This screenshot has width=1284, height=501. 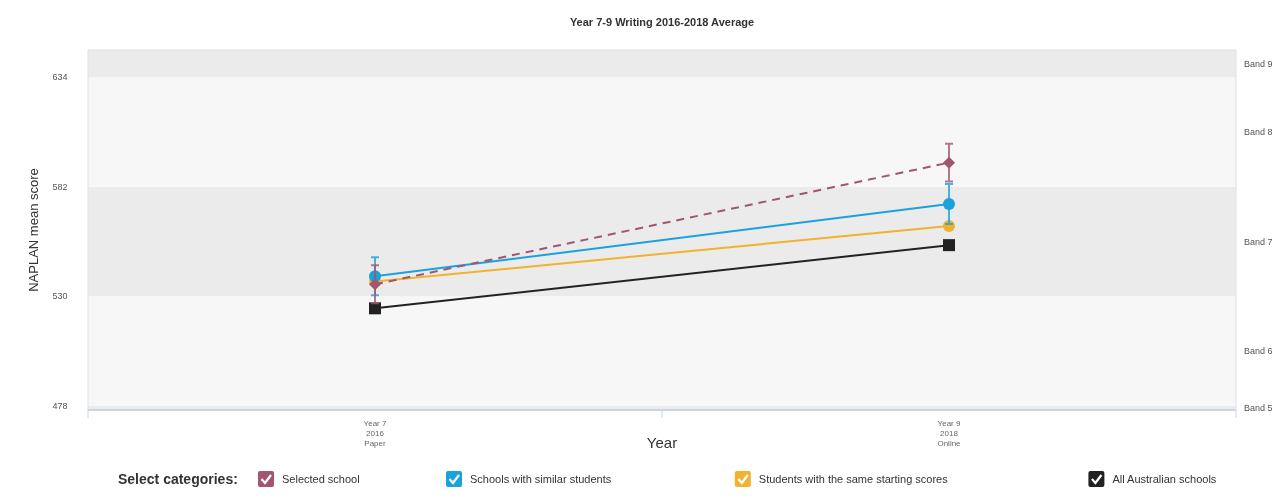 What do you see at coordinates (60, 405) in the screenshot?
I see `y-tick-label: 478` at bounding box center [60, 405].